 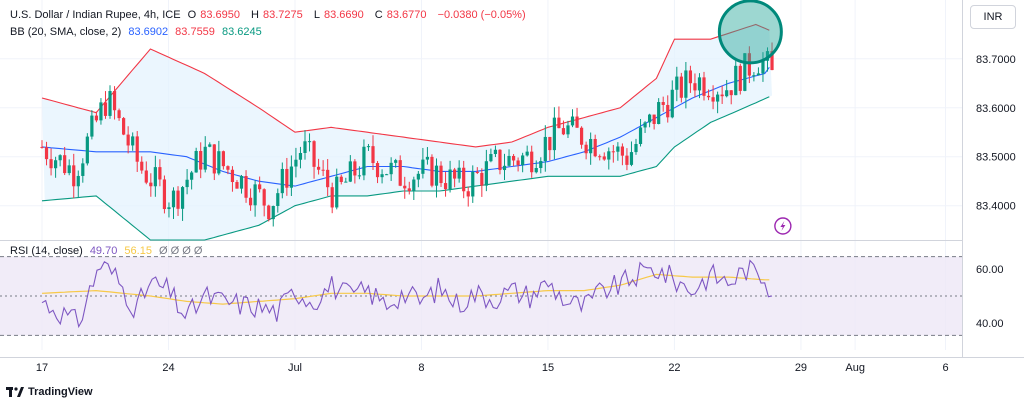 I want to click on currency-selector: INR, so click(x=993, y=17).